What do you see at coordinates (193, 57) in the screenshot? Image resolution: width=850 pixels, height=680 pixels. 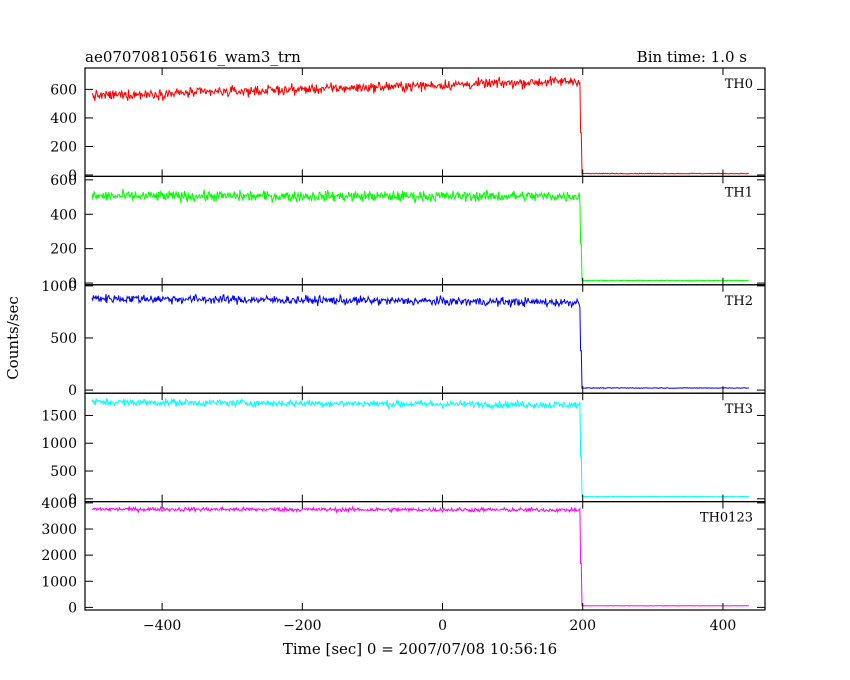 I see `chart-title: ae070708105616_wam3_trn` at bounding box center [193, 57].